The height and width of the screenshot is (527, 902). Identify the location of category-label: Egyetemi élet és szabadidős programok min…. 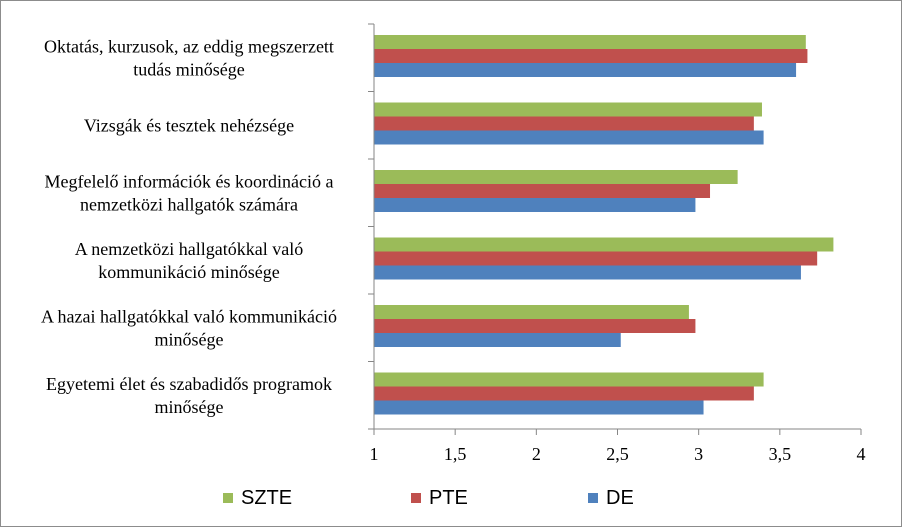
(189, 395).